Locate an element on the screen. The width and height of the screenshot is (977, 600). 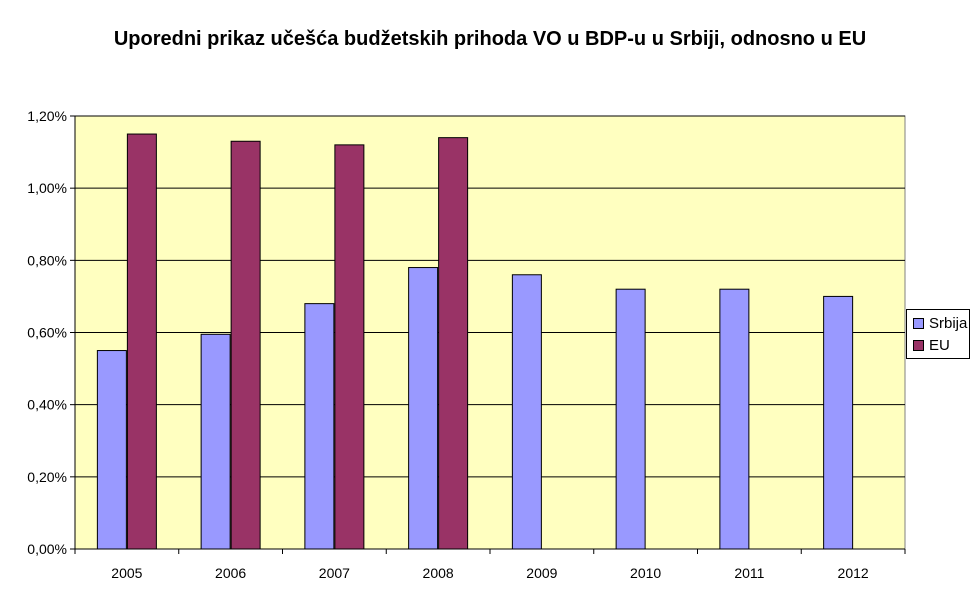
x-tick-label: 2010 is located at coordinates (645, 573).